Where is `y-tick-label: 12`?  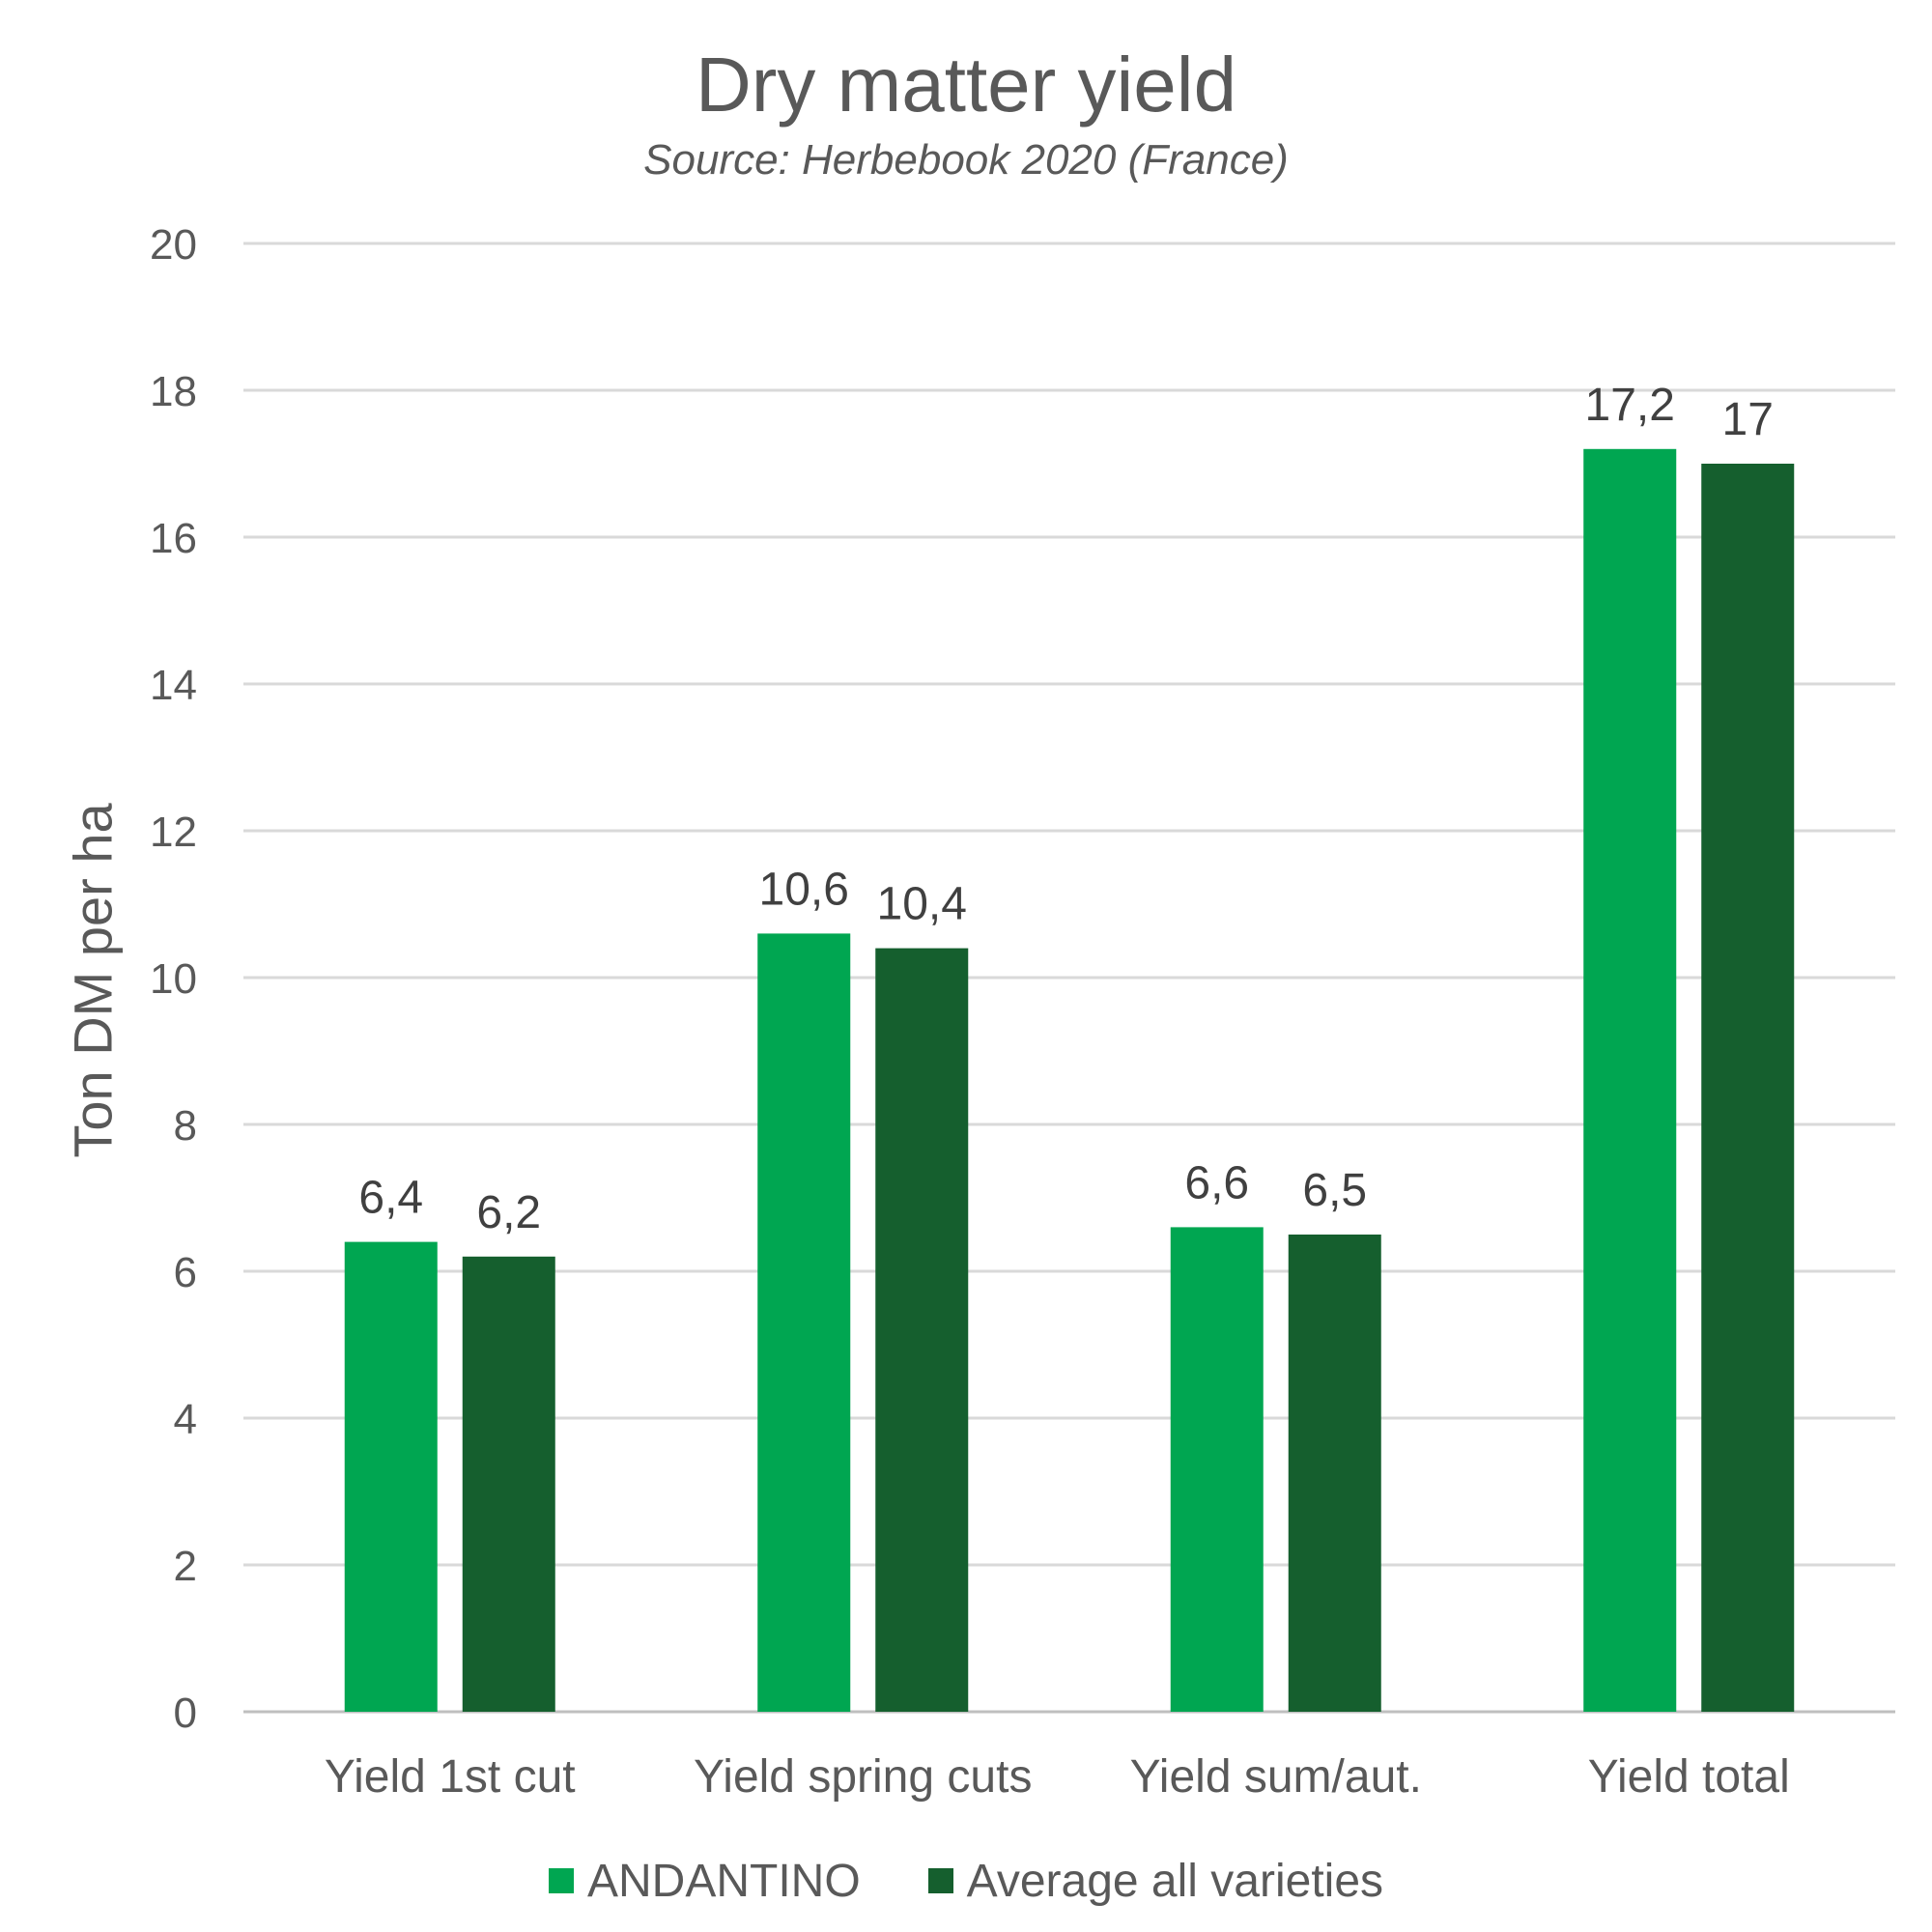 y-tick-label: 12 is located at coordinates (173, 832).